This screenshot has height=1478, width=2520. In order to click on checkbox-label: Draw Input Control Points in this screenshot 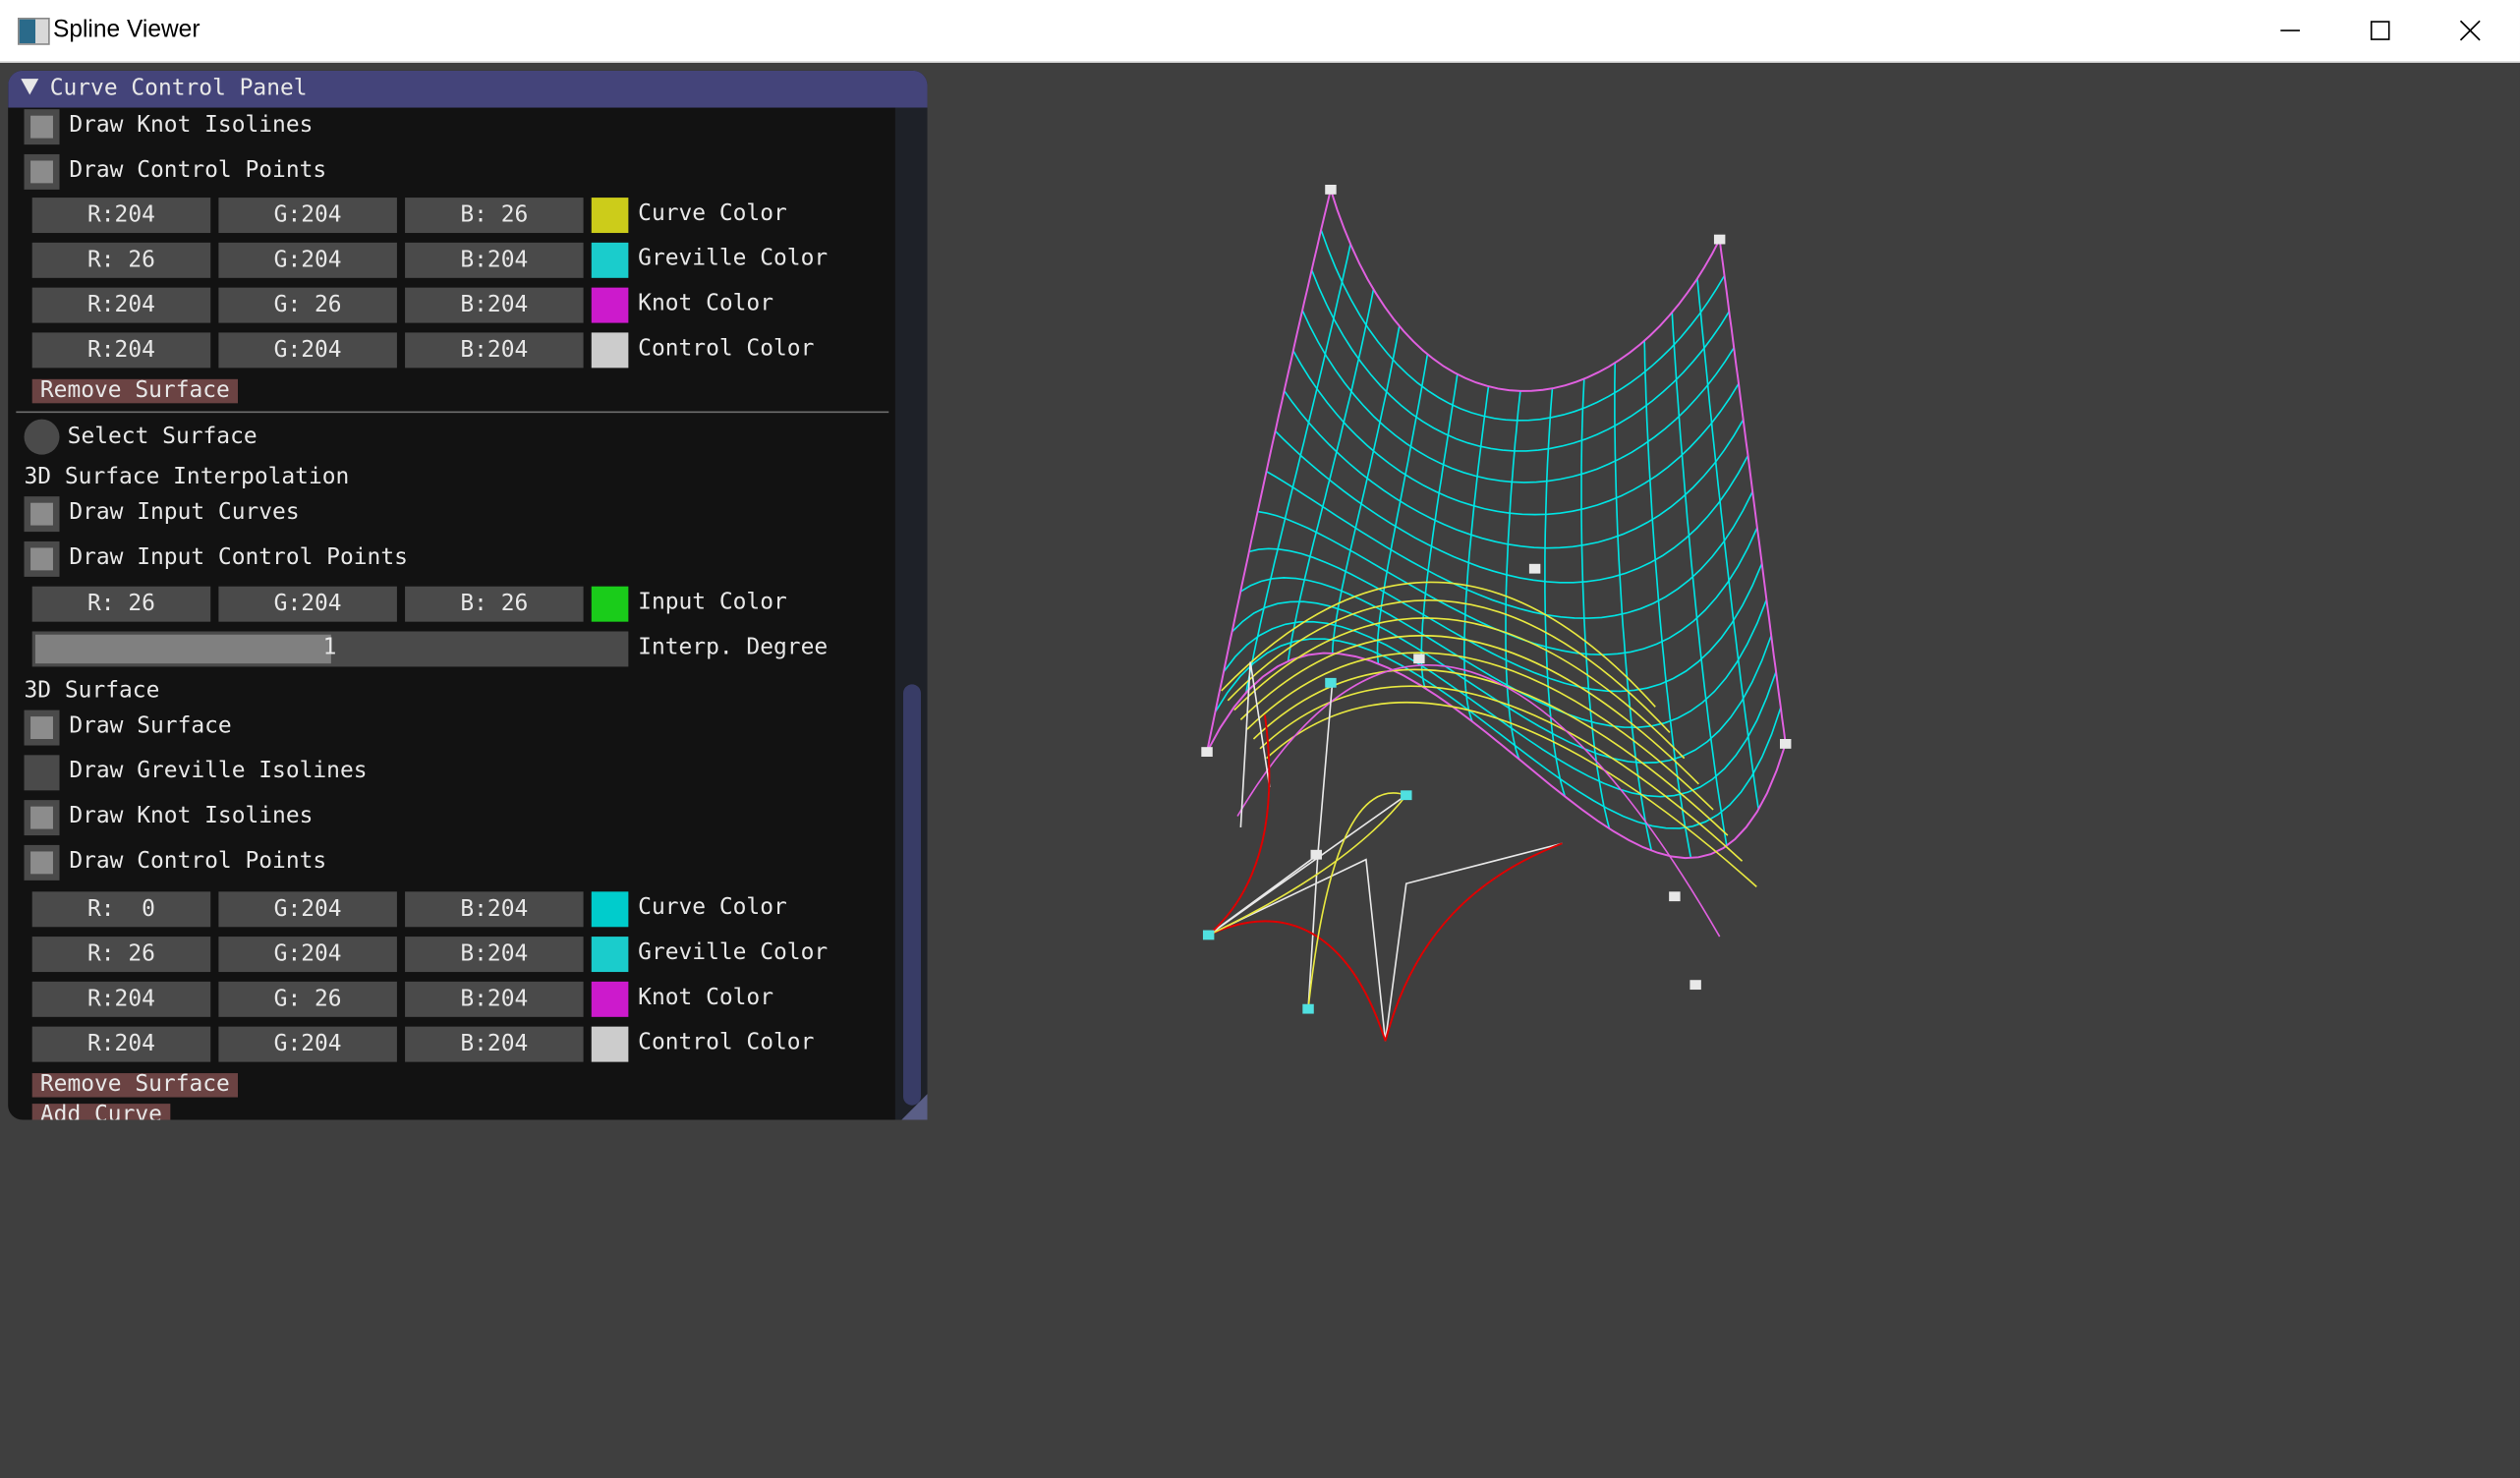, I will do `click(238, 558)`.